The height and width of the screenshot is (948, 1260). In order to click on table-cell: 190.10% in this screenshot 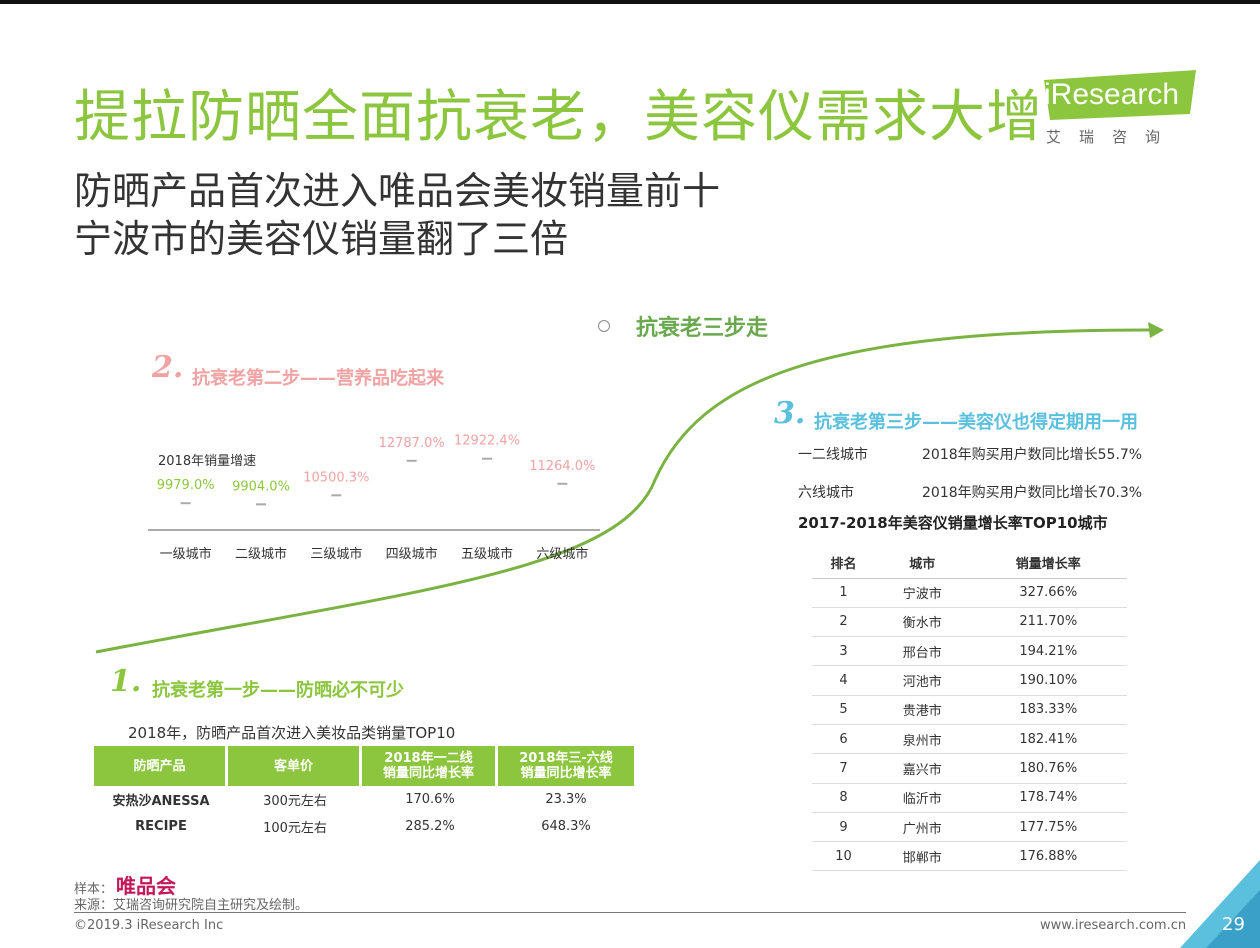, I will do `click(1048, 680)`.